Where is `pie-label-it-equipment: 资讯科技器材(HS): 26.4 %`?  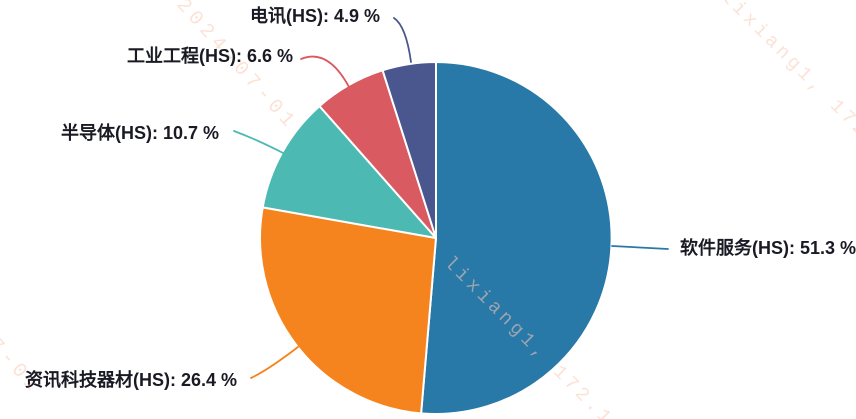 pie-label-it-equipment: 资讯科技器材(HS): 26.4 % is located at coordinates (130, 380).